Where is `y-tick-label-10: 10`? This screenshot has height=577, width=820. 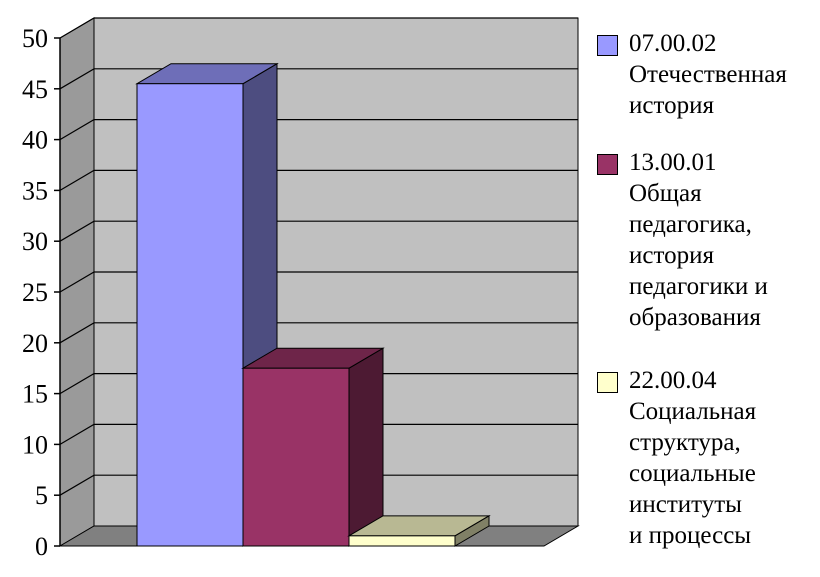
y-tick-label-10: 10 is located at coordinates (35, 444).